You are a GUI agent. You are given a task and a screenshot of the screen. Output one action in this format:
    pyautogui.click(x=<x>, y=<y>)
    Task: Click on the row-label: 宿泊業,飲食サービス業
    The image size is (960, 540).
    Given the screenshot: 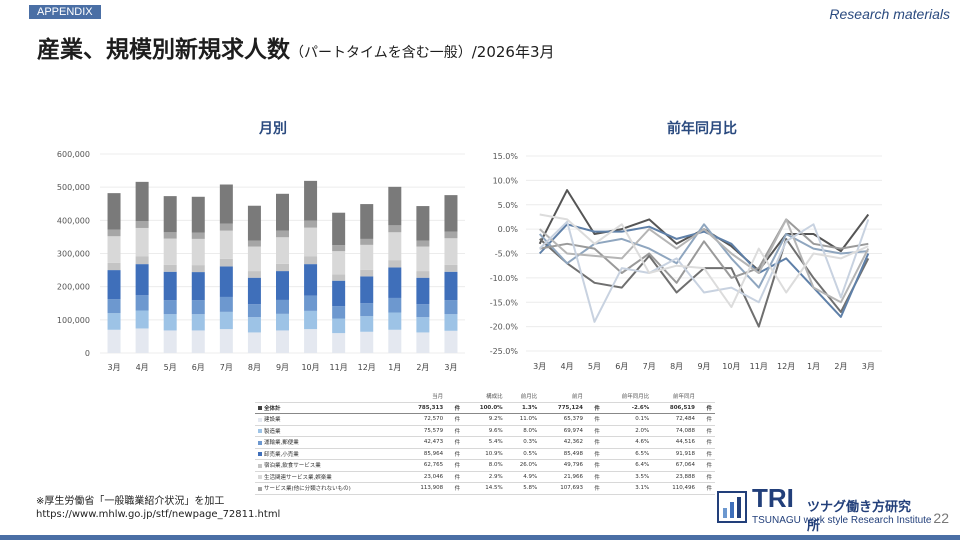 What is the action you would take?
    pyautogui.click(x=292, y=466)
    